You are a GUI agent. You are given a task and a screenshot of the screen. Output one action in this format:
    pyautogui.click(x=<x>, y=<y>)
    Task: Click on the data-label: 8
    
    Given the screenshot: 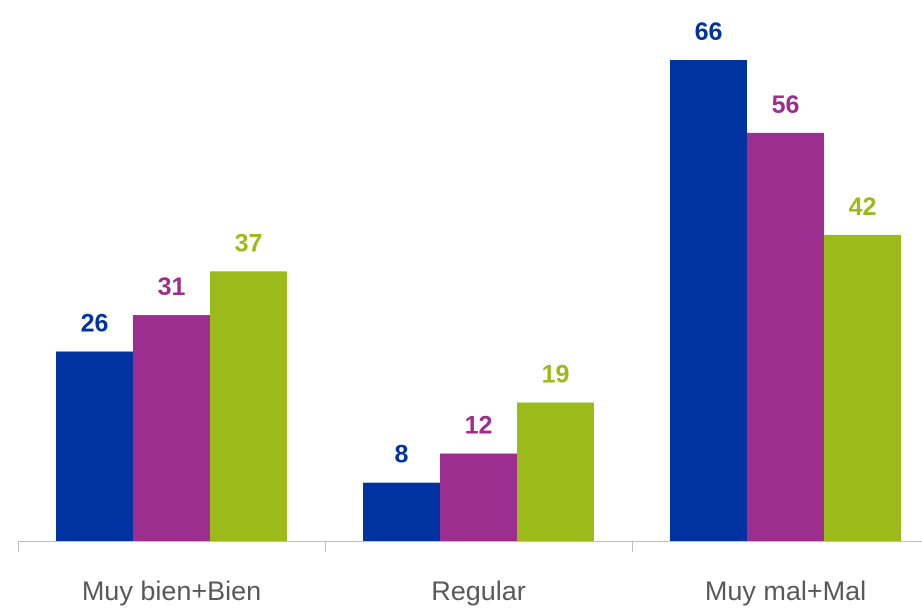 What is the action you would take?
    pyautogui.click(x=402, y=455)
    